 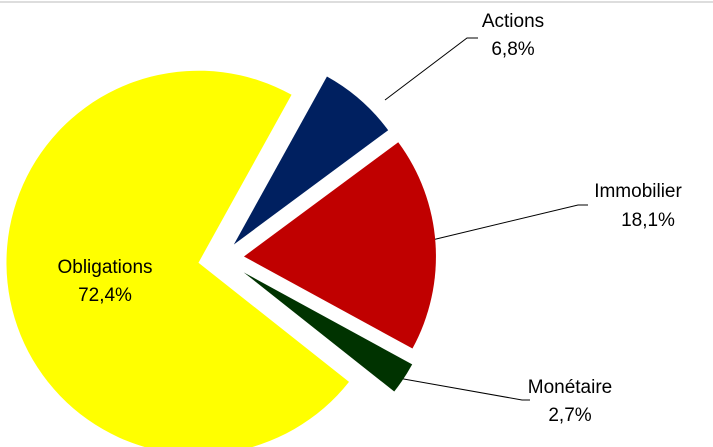 I want to click on slice-value: 2,7%, so click(x=569, y=415).